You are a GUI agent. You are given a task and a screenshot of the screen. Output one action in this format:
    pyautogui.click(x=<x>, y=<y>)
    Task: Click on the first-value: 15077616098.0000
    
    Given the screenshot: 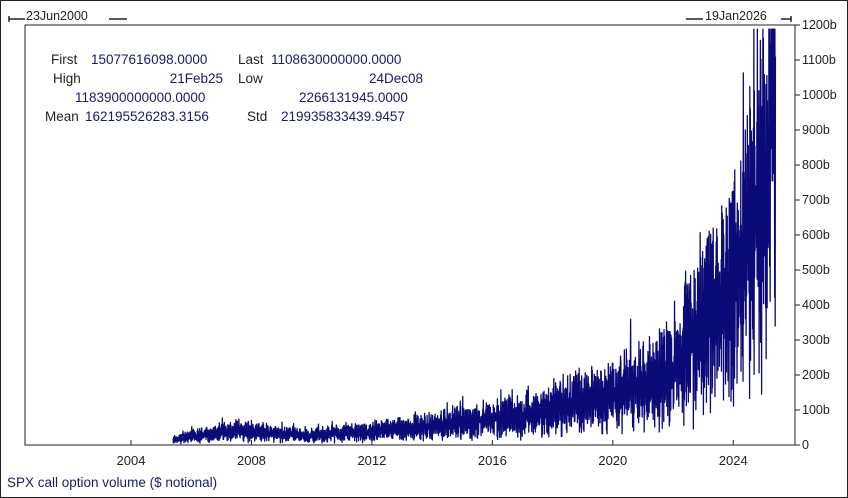 What is the action you would take?
    pyautogui.click(x=149, y=59)
    